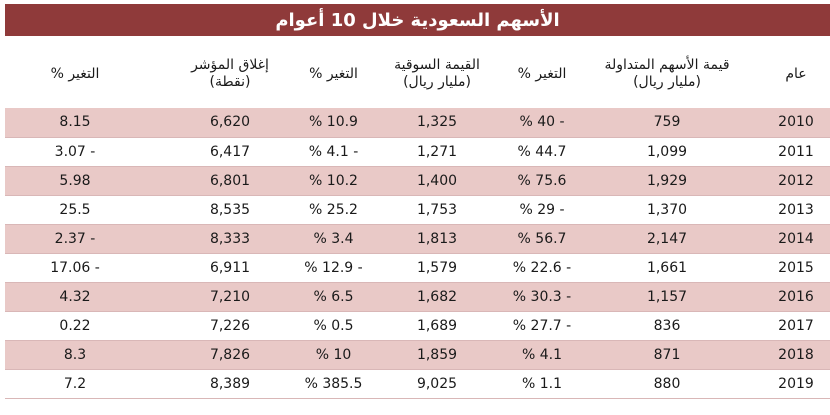  Describe the element at coordinates (542, 297) in the screenshot. I see `cell-traded-change: - 30.3 %` at that location.